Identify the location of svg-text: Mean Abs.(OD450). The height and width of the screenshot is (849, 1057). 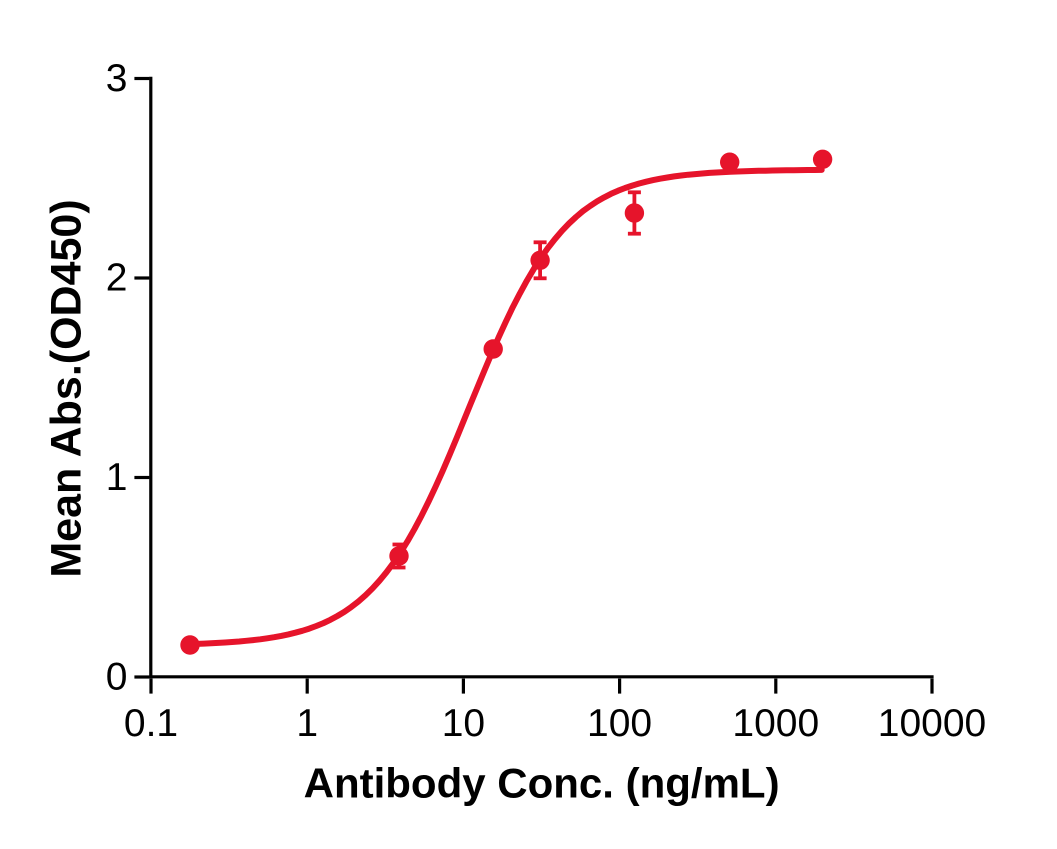
(67, 388).